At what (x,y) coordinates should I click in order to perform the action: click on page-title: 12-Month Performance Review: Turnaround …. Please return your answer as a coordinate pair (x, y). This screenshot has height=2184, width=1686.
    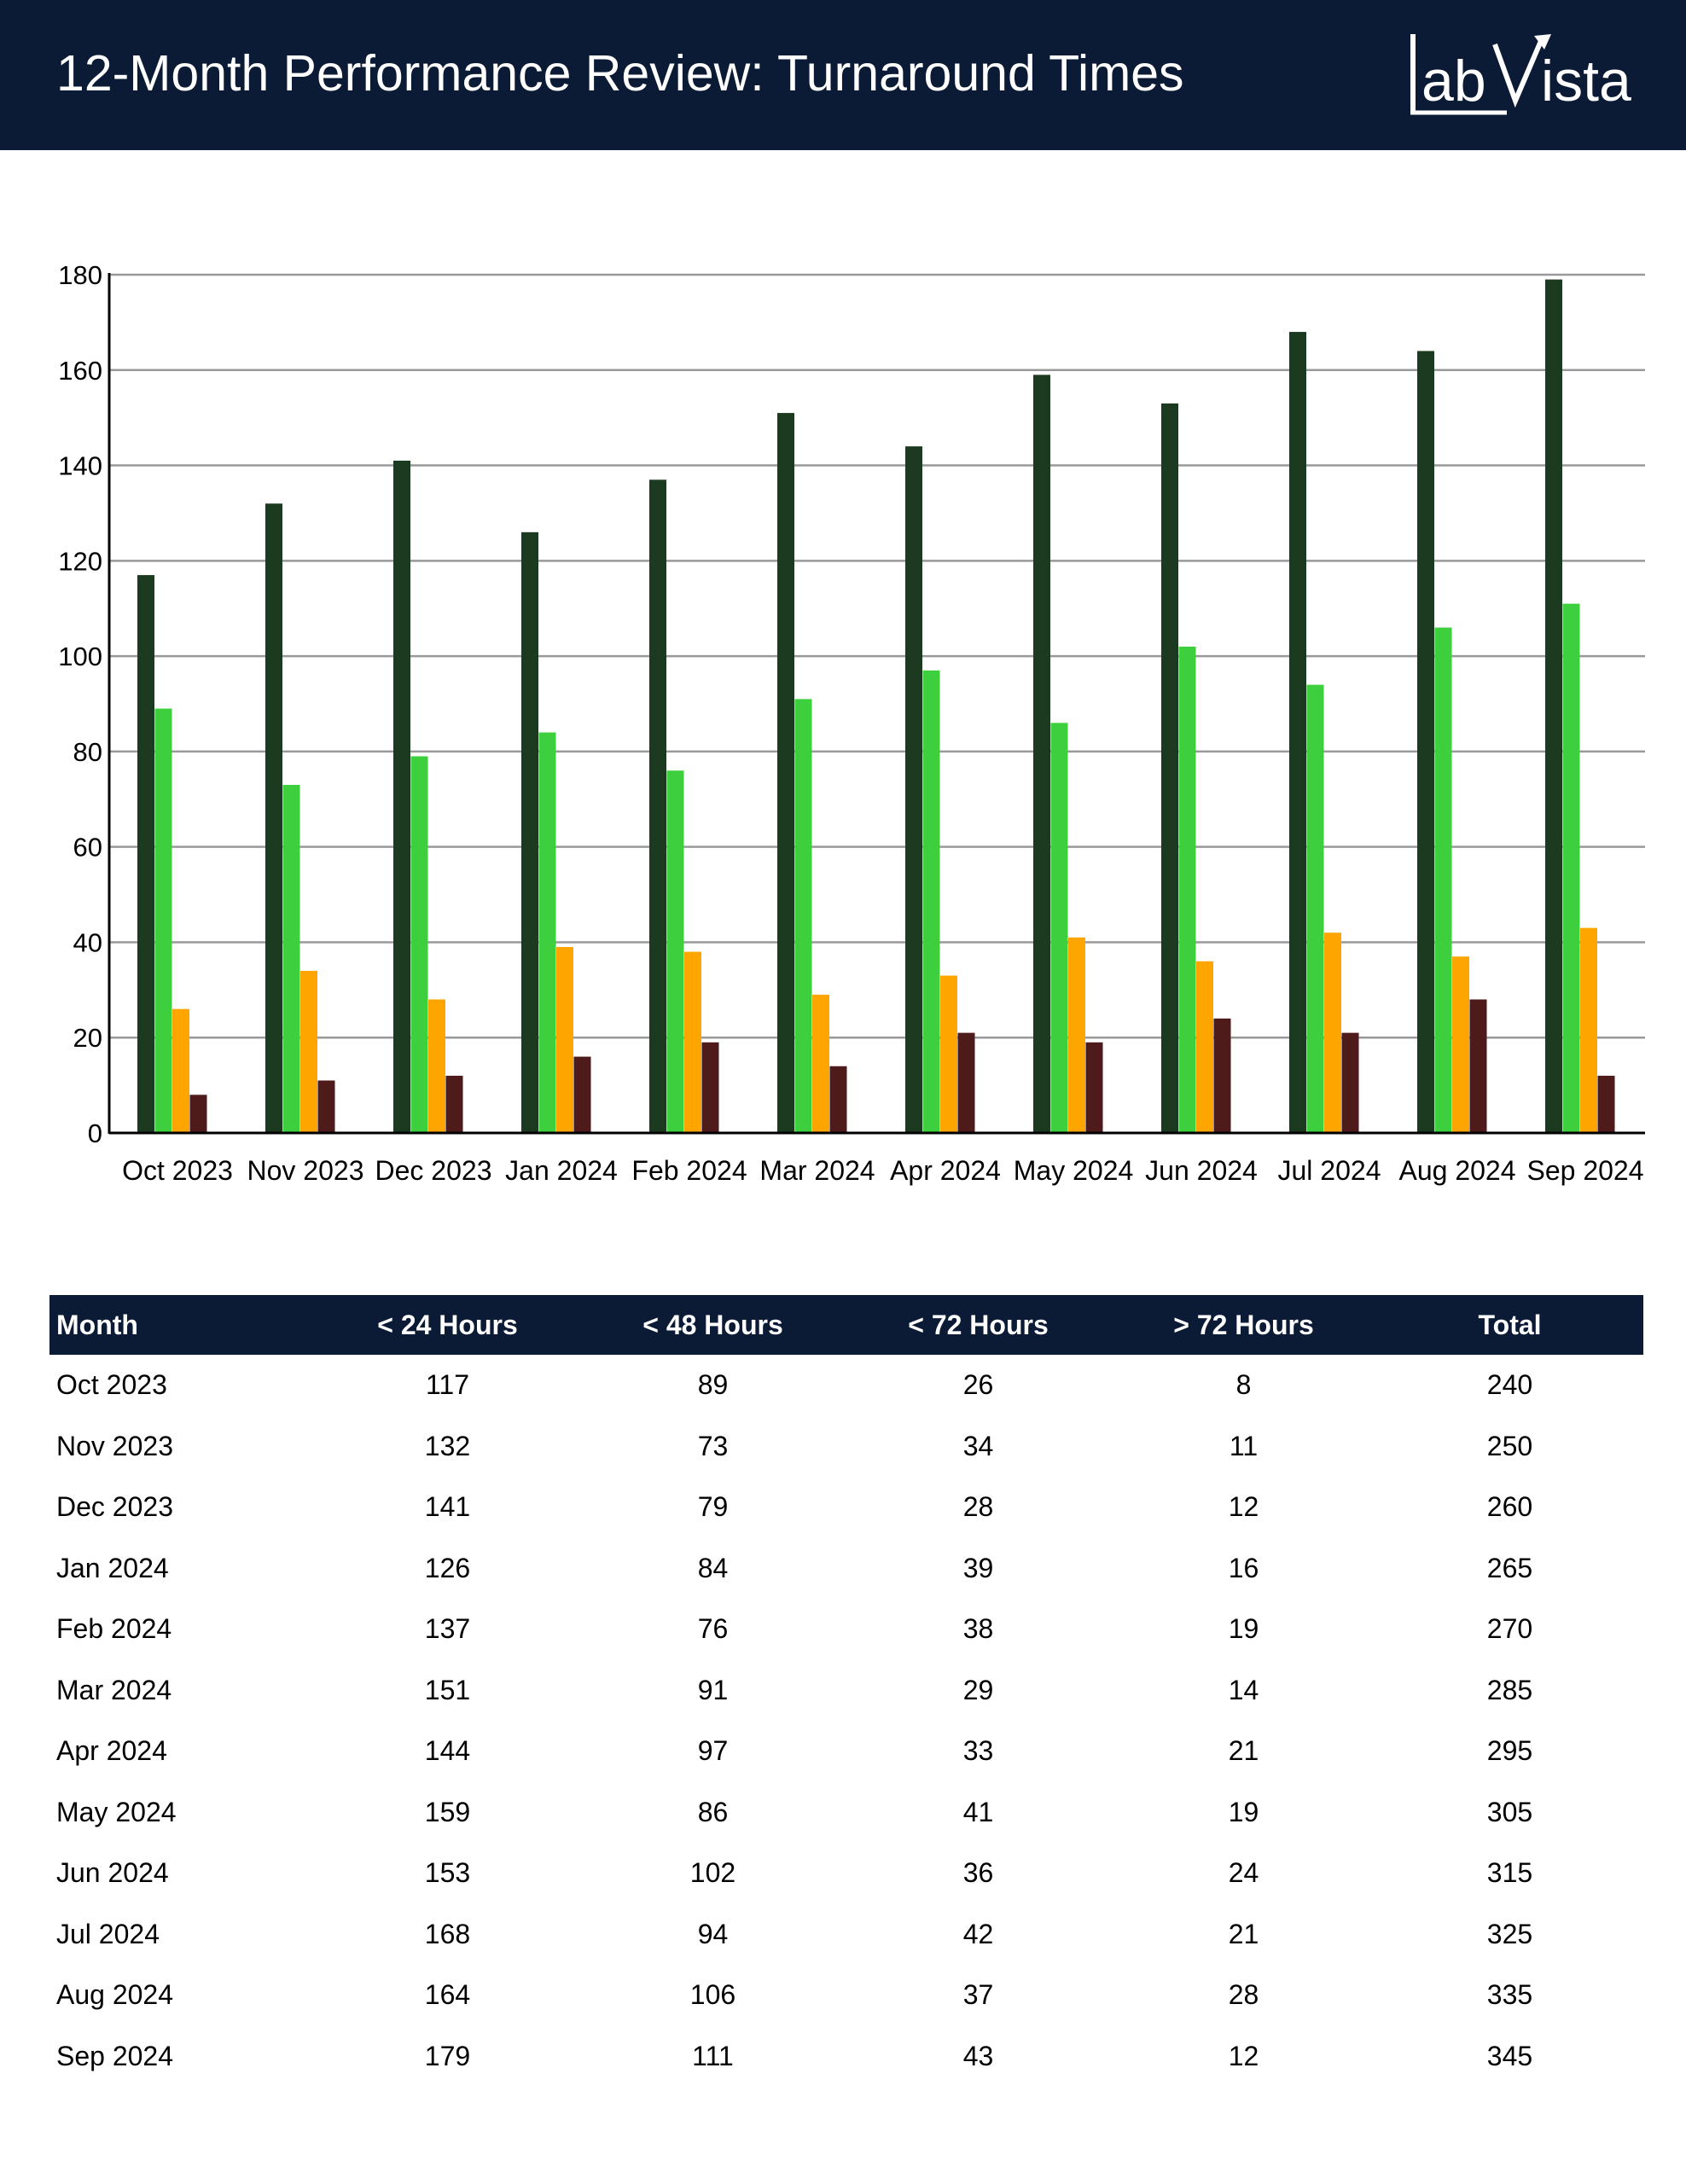
    Looking at the image, I should click on (620, 74).